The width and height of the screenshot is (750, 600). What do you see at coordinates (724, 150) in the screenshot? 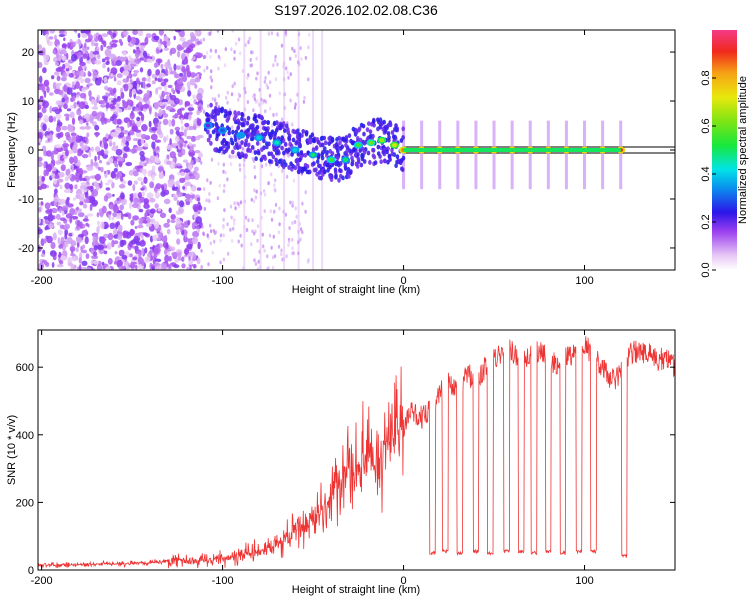
I see `colorbar-gradient` at bounding box center [724, 150].